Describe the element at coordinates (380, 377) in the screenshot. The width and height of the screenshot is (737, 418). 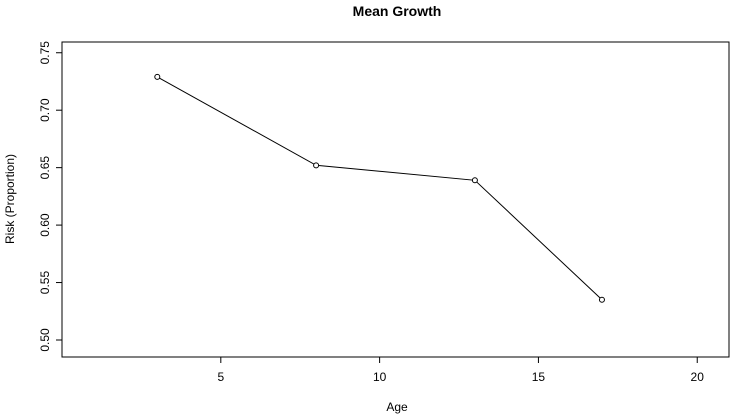
I see `x-tick-label: 10` at that location.